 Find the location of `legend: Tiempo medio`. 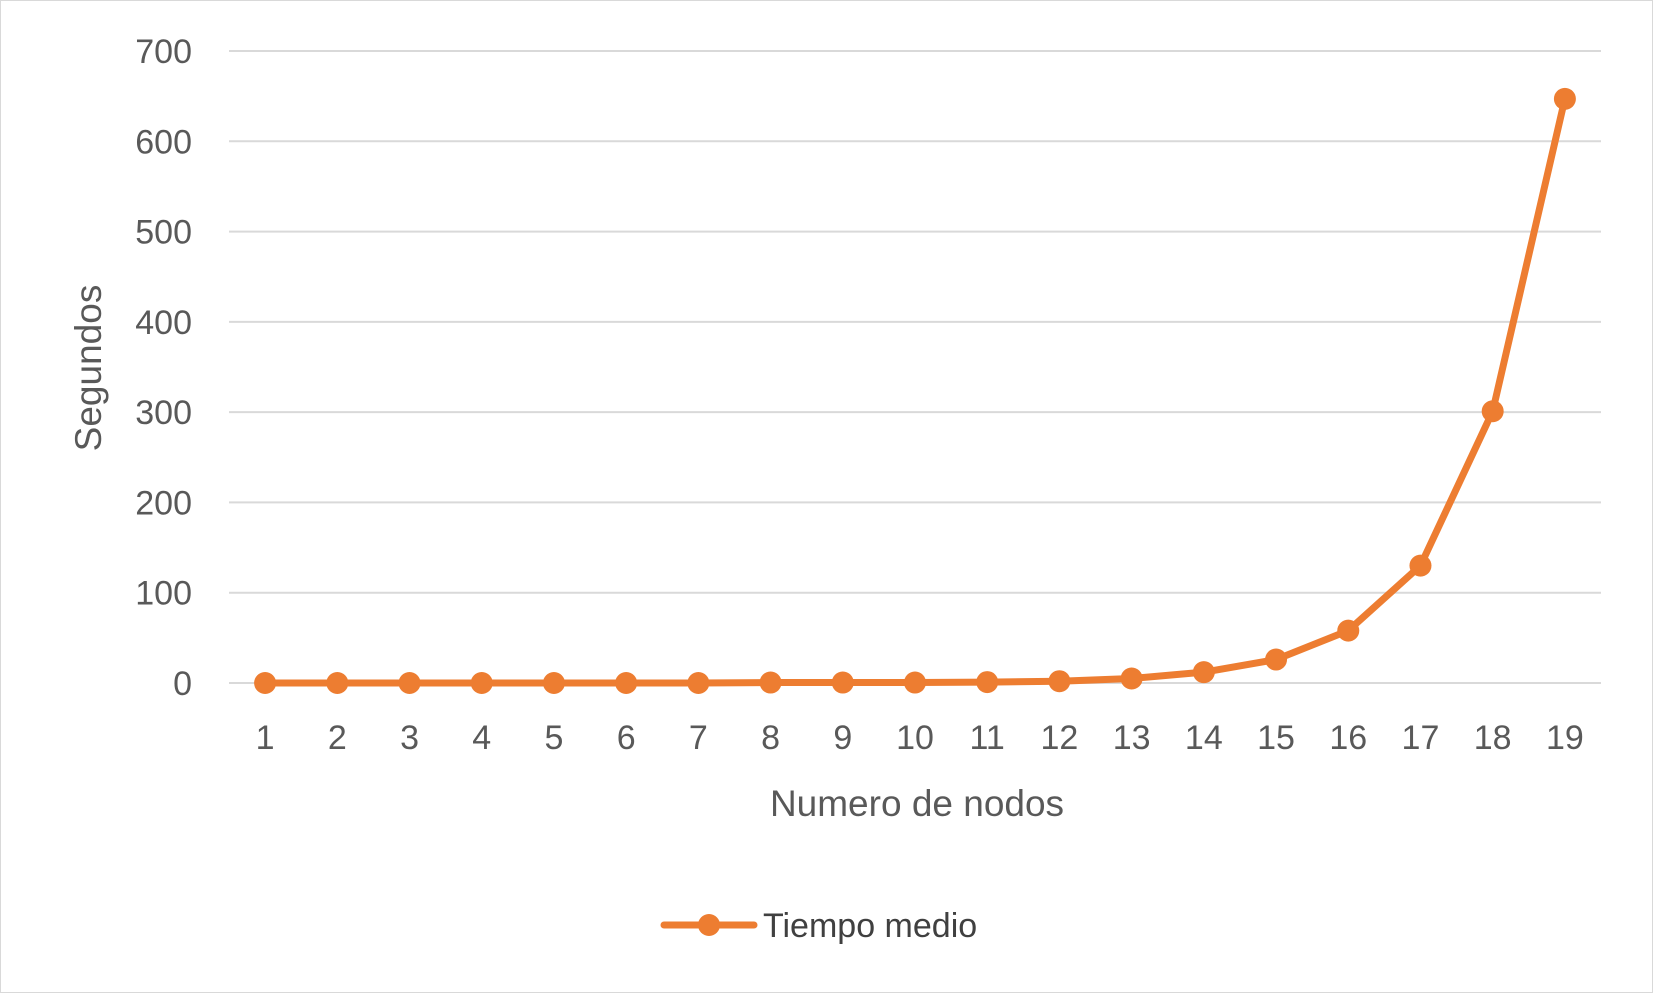

legend: Tiempo medio is located at coordinates (818, 926).